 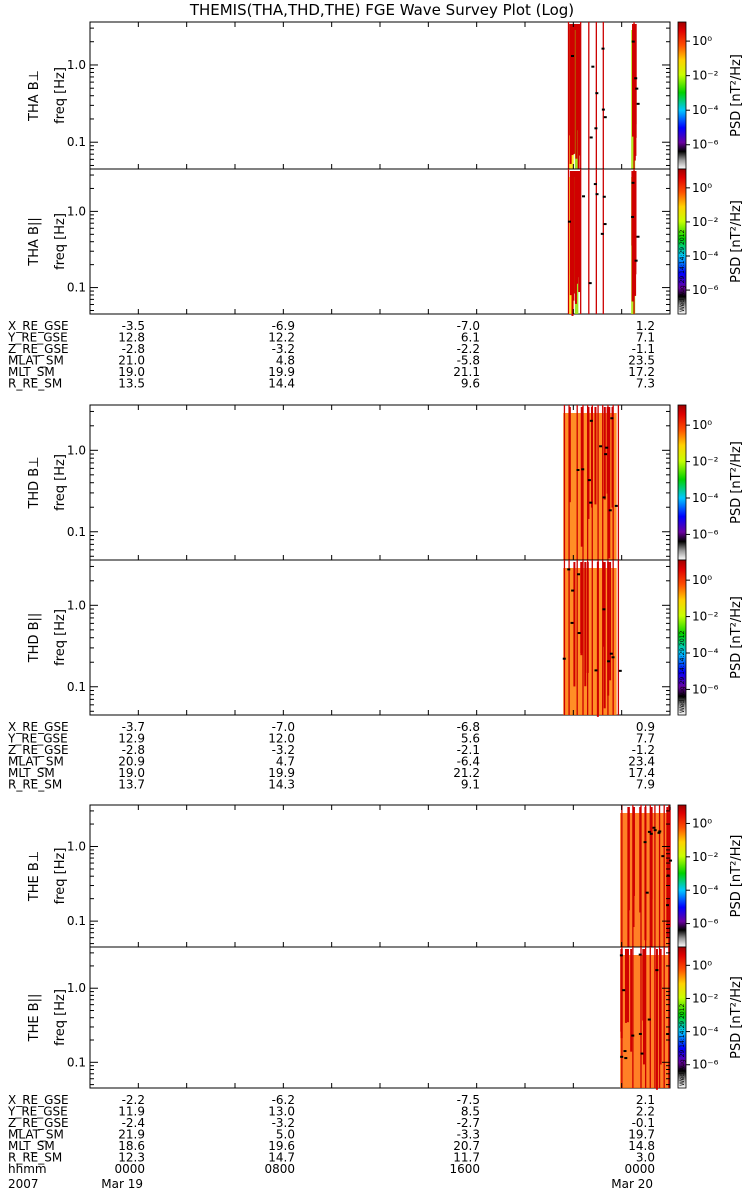 What do you see at coordinates (470, 785) in the screenshot?
I see `ephemeris-value: 9.1` at bounding box center [470, 785].